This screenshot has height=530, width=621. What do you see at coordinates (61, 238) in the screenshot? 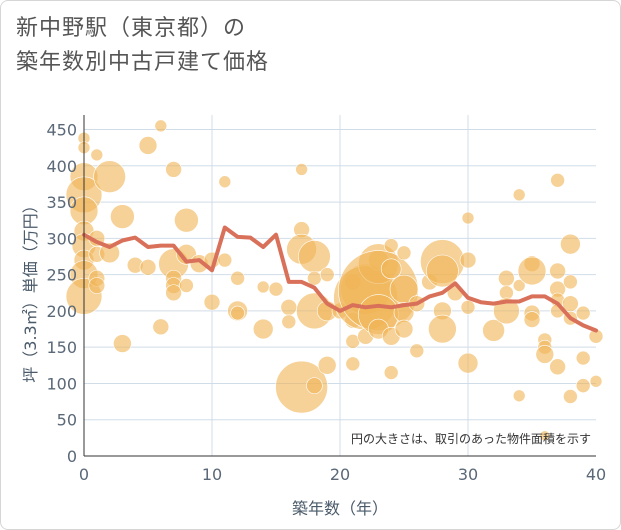
I see `y-tick-label: 300` at bounding box center [61, 238].